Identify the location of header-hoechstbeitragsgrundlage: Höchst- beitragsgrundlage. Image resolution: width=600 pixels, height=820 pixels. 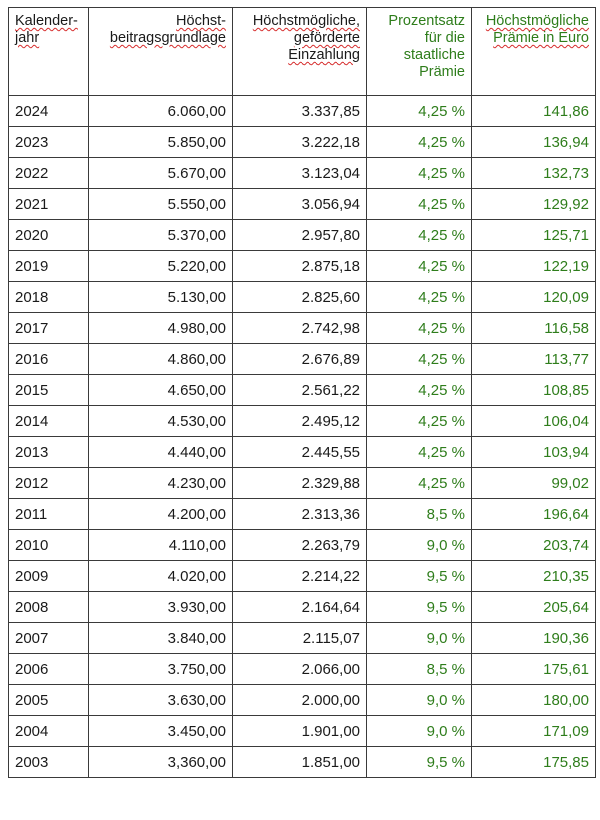
(160, 51).